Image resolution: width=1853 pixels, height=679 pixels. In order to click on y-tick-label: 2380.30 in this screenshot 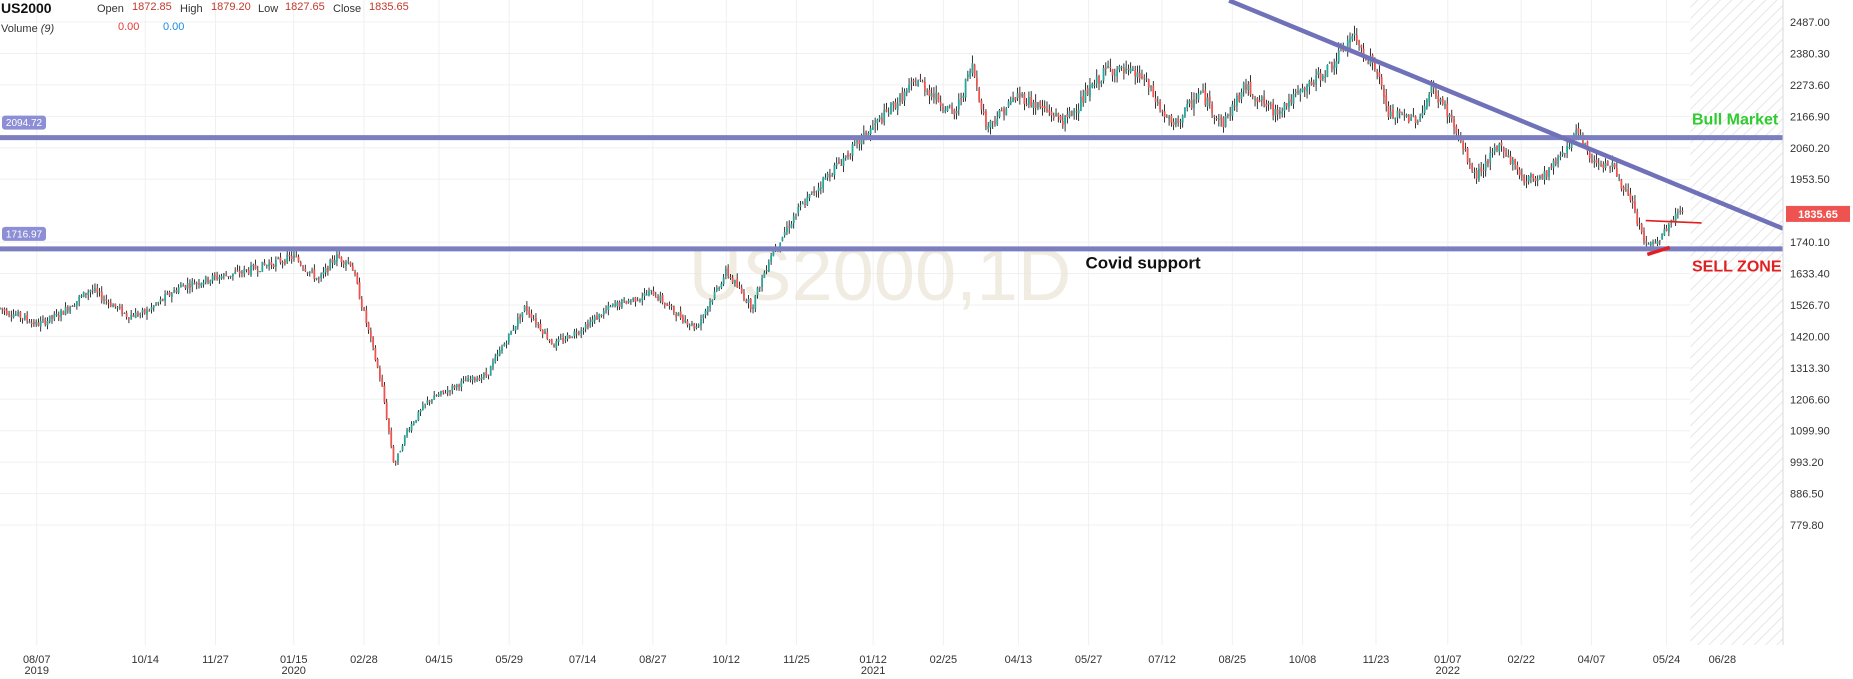, I will do `click(1810, 54)`.